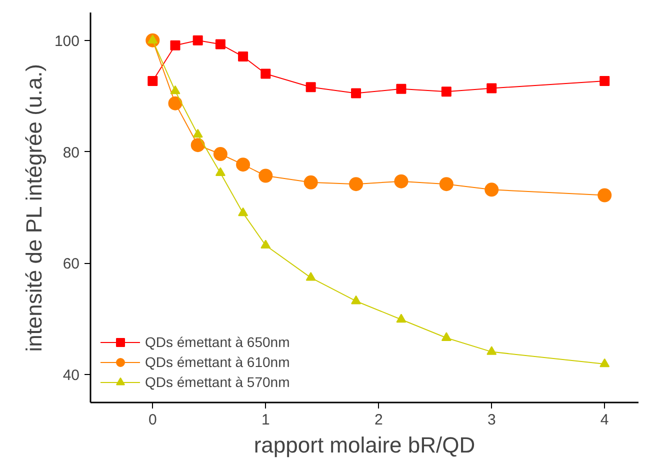 This screenshot has height=472, width=650. Describe the element at coordinates (217, 342) in the screenshot. I see `legend-label: QDs émettant à 650nm` at that location.